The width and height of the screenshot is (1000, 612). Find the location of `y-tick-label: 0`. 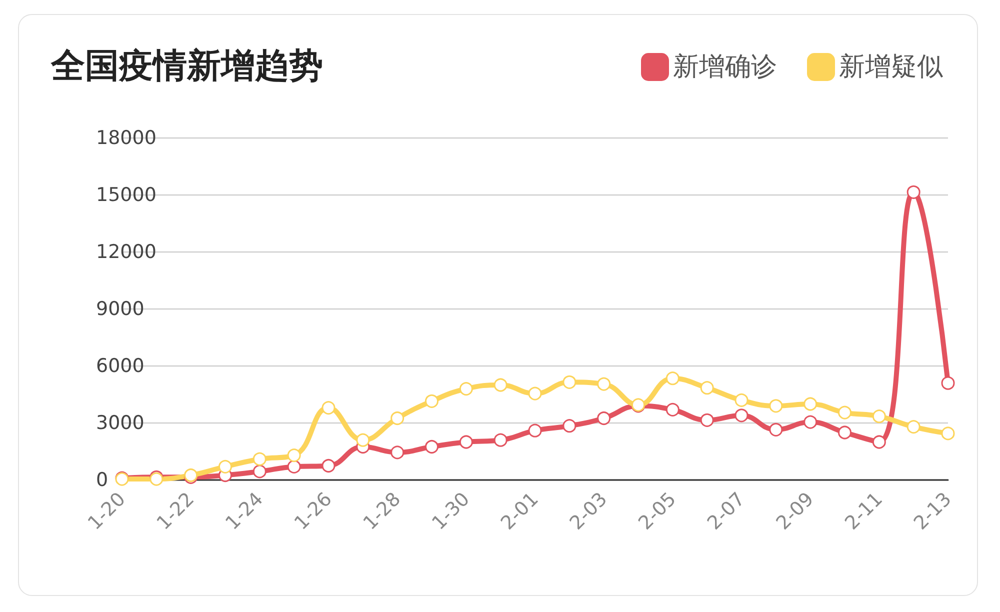

y-tick-label: 0 is located at coordinates (102, 480).